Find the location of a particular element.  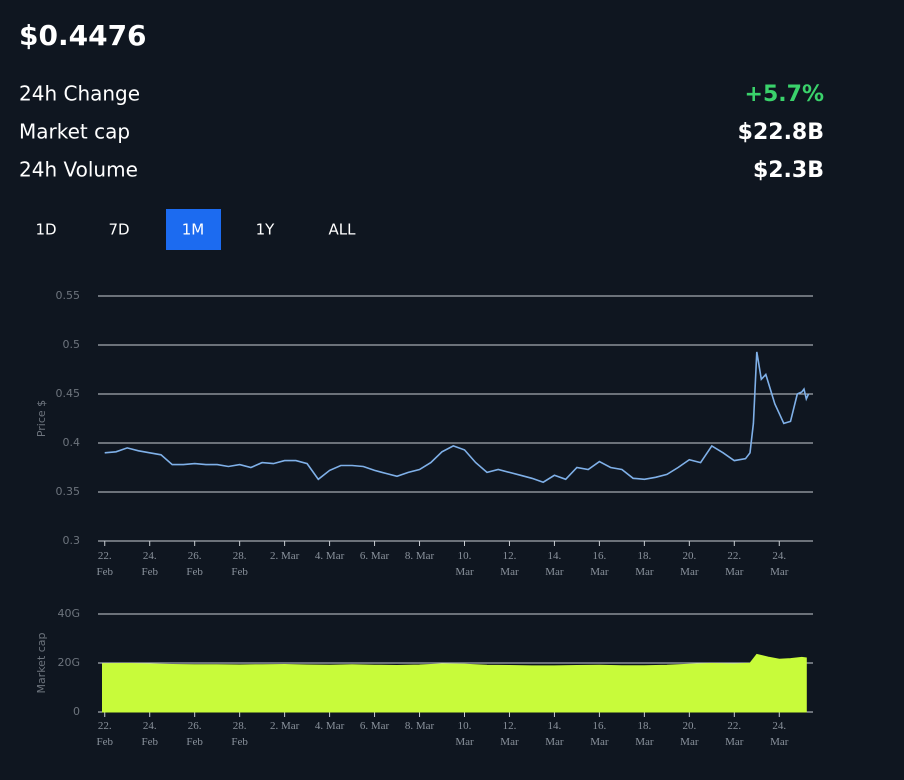

price: $0.4476 is located at coordinates (83, 35).